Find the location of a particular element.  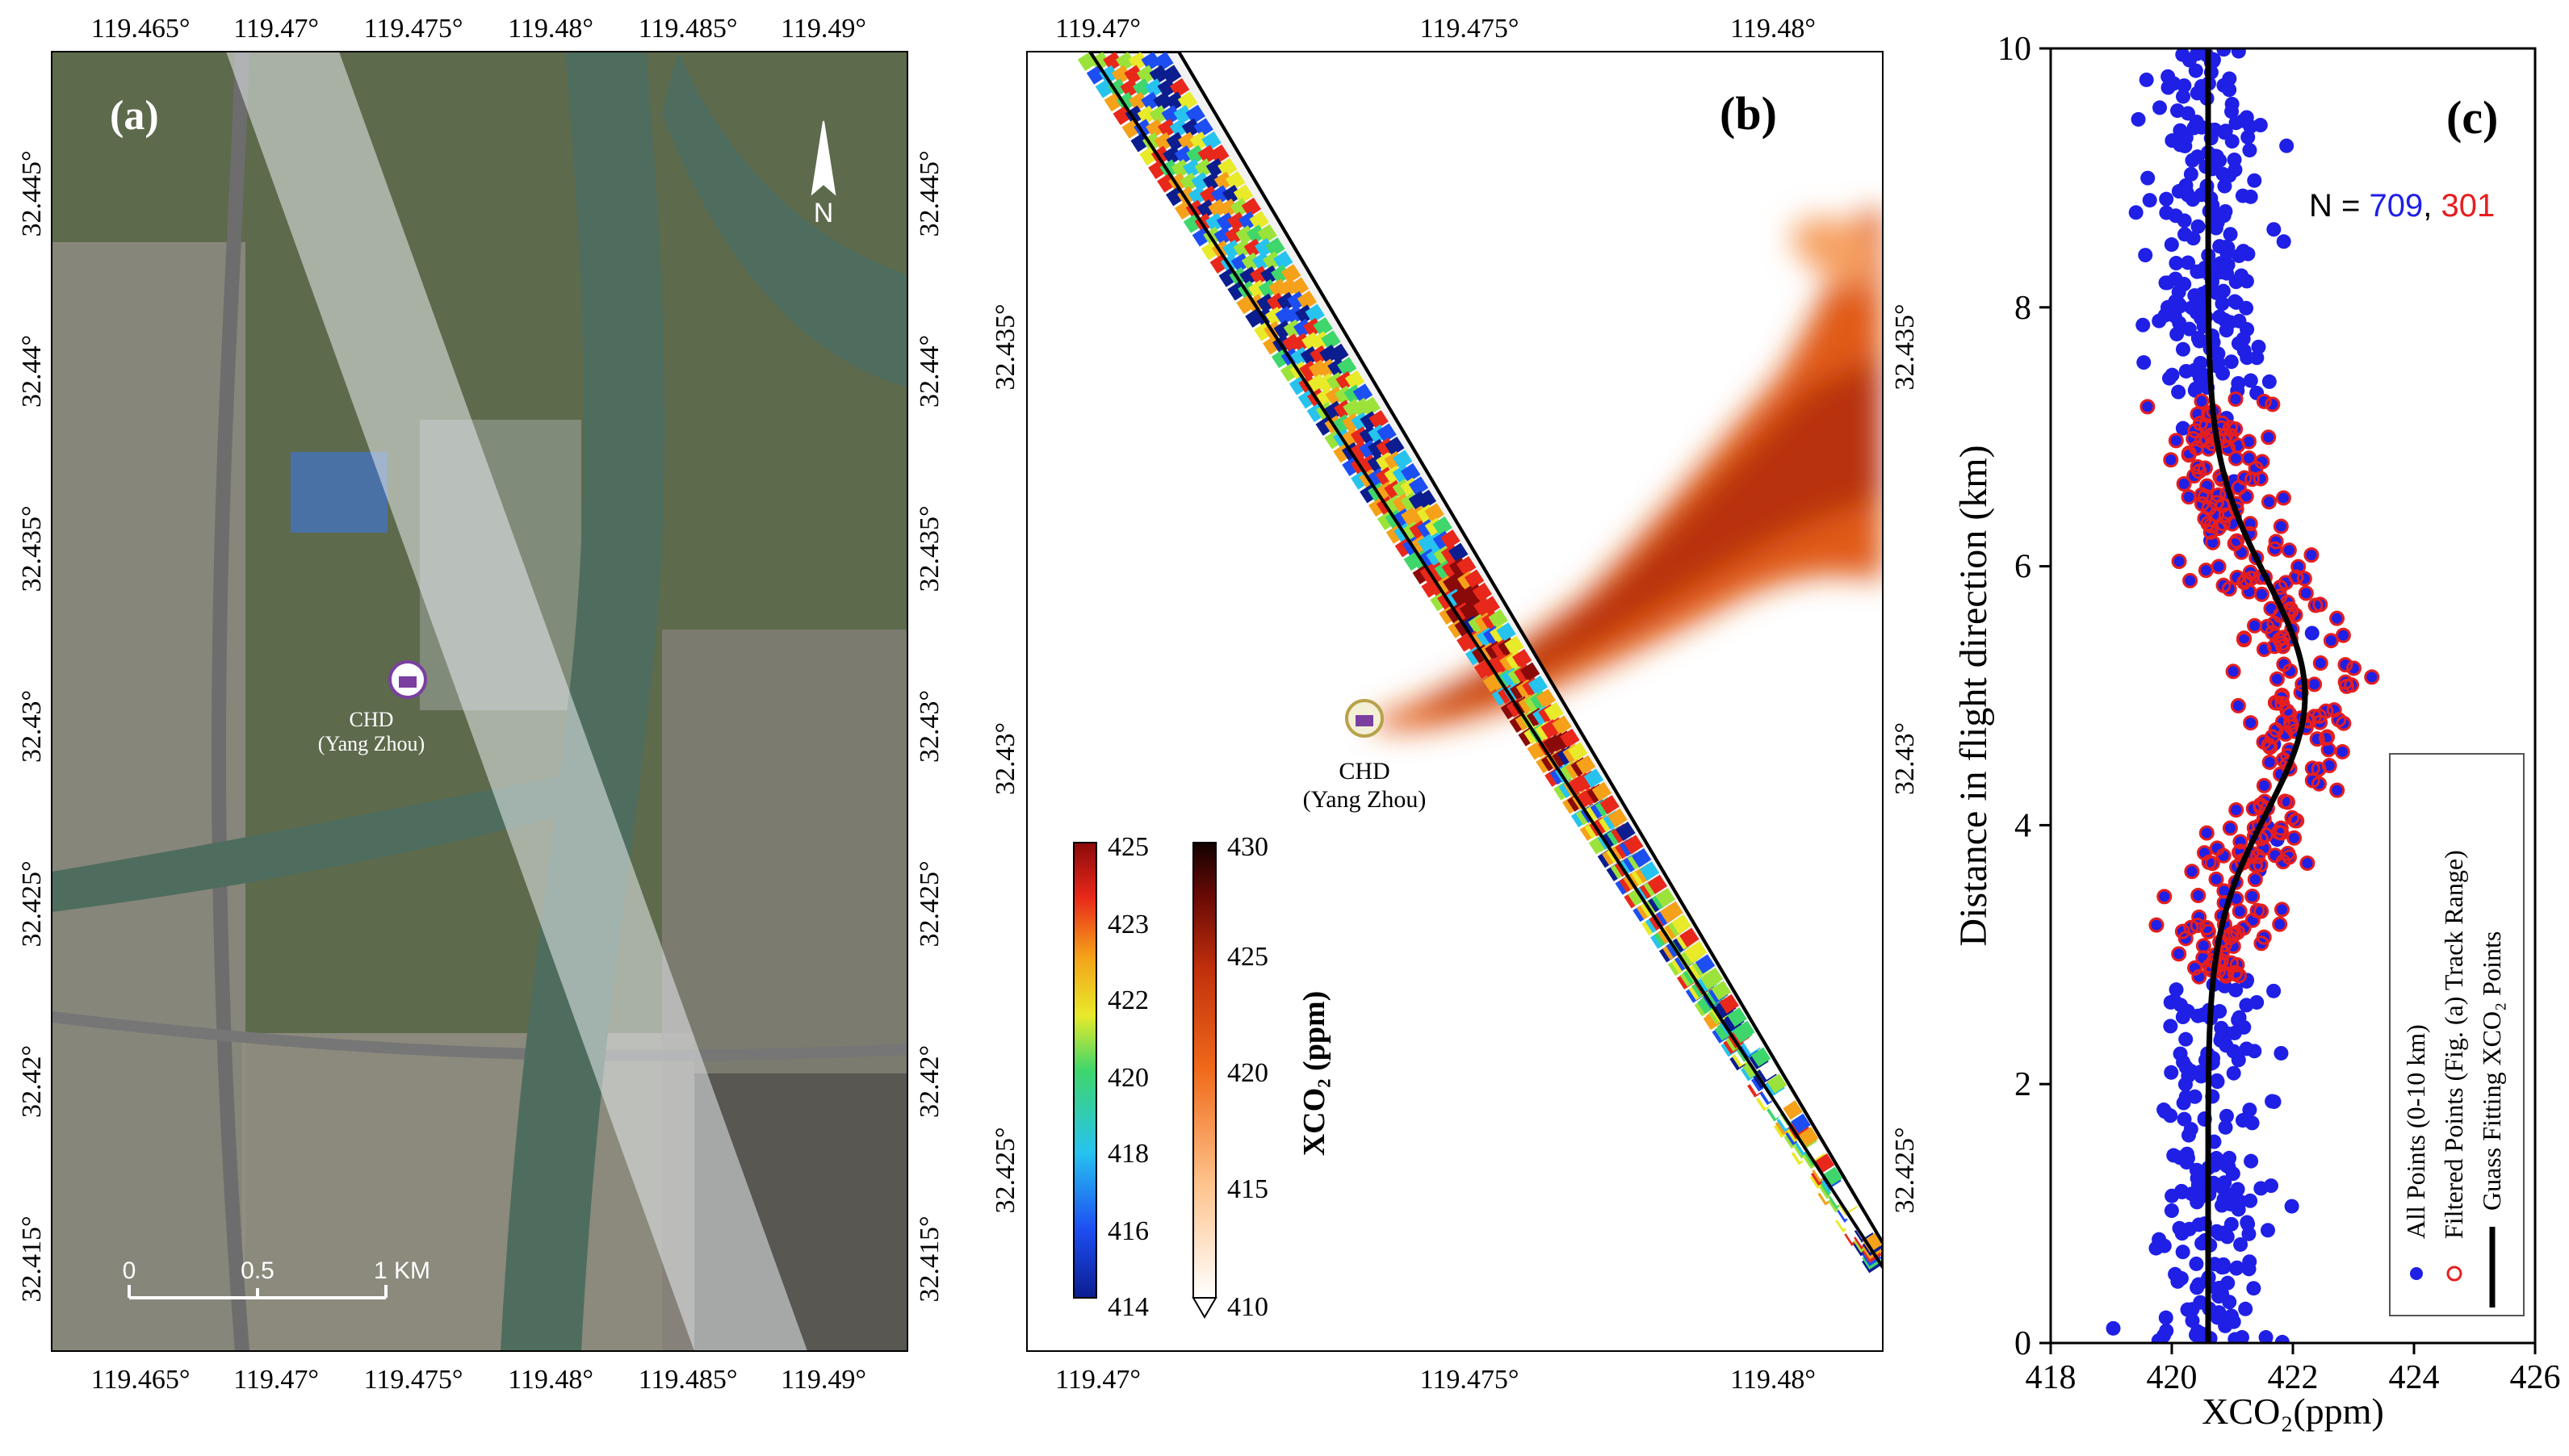

panel-a-label: (a) is located at coordinates (134, 116).